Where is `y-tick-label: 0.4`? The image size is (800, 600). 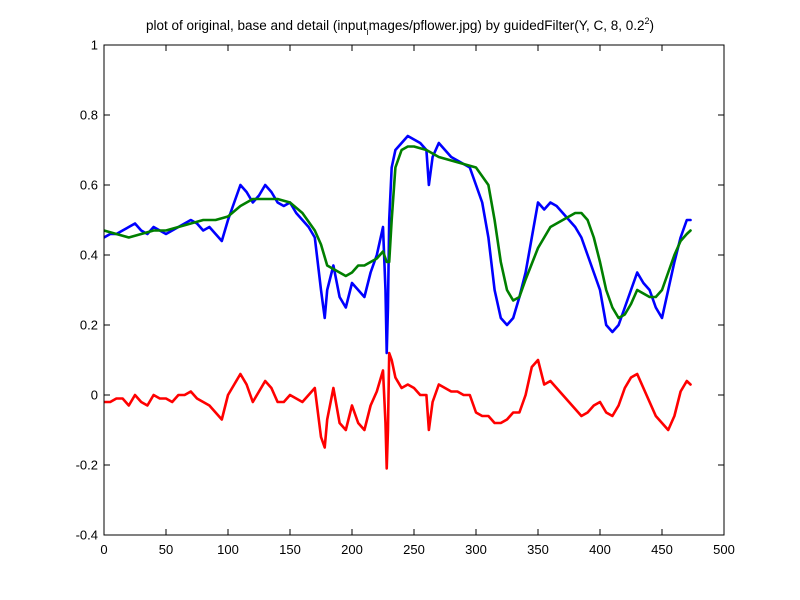
y-tick-label: 0.4 is located at coordinates (89, 255).